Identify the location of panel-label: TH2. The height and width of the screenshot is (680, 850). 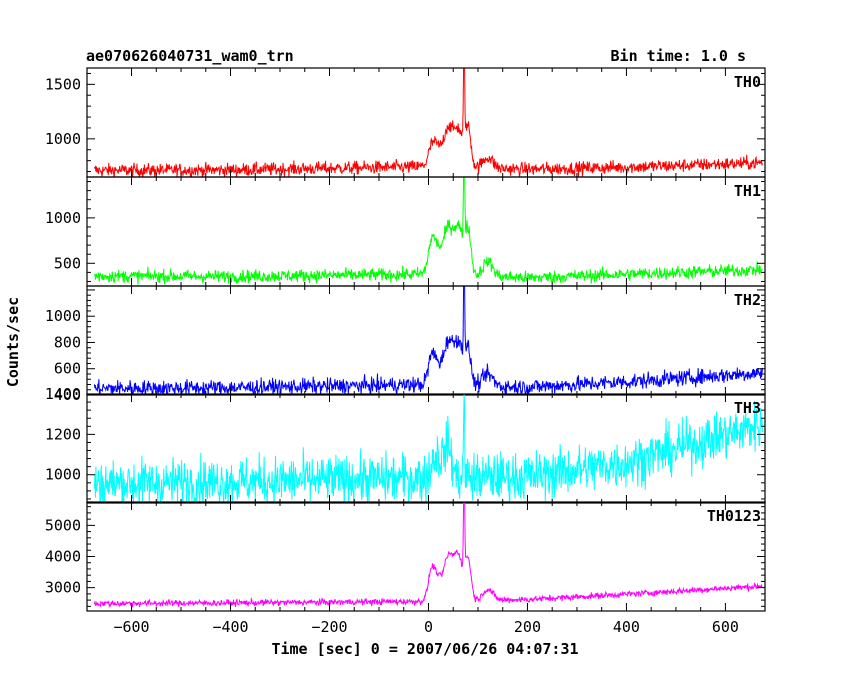
(747, 300).